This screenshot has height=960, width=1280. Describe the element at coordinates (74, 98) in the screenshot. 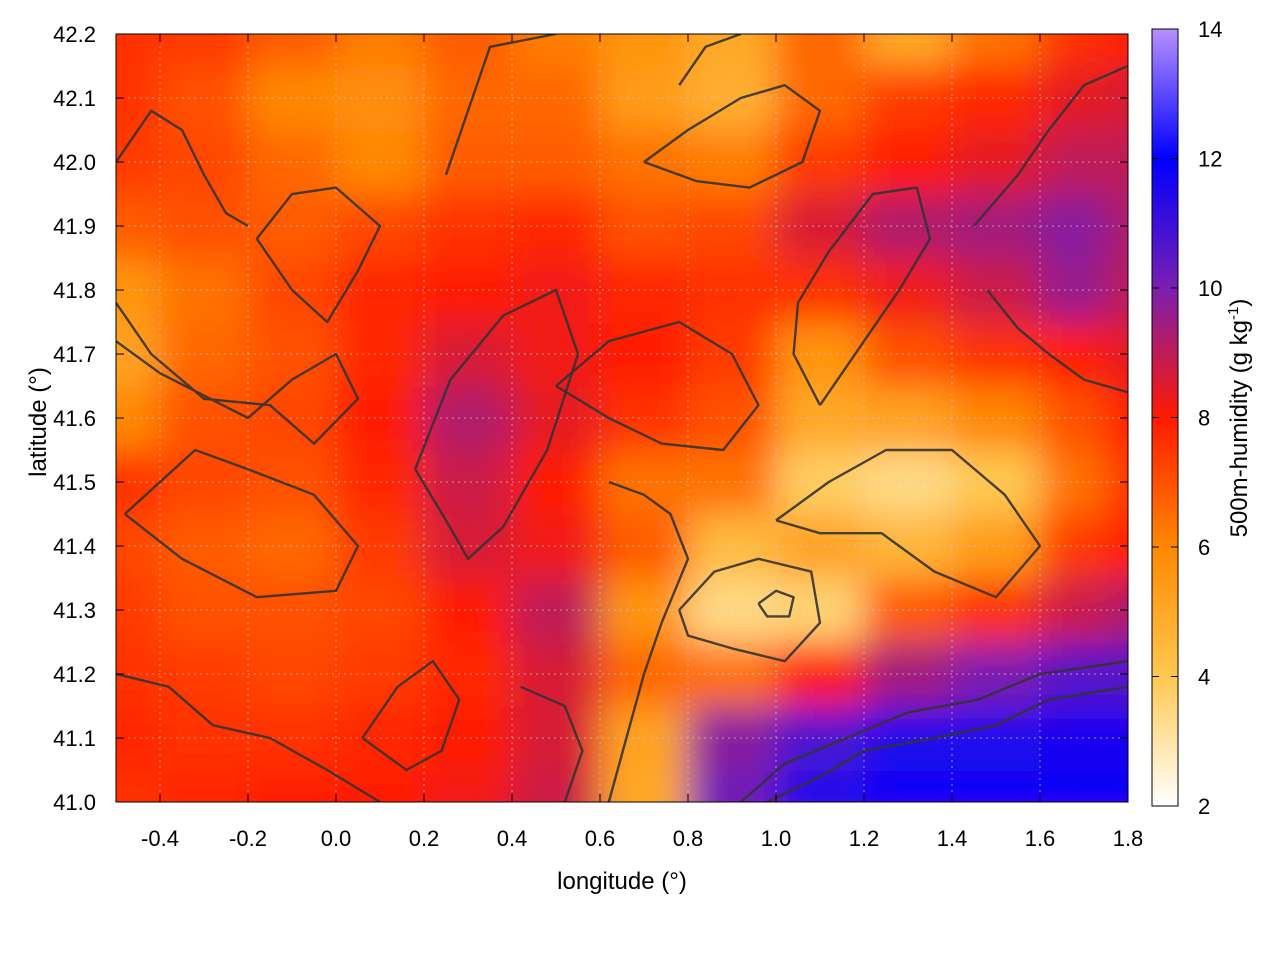

I see `y-tick-label: 42.1` at that location.